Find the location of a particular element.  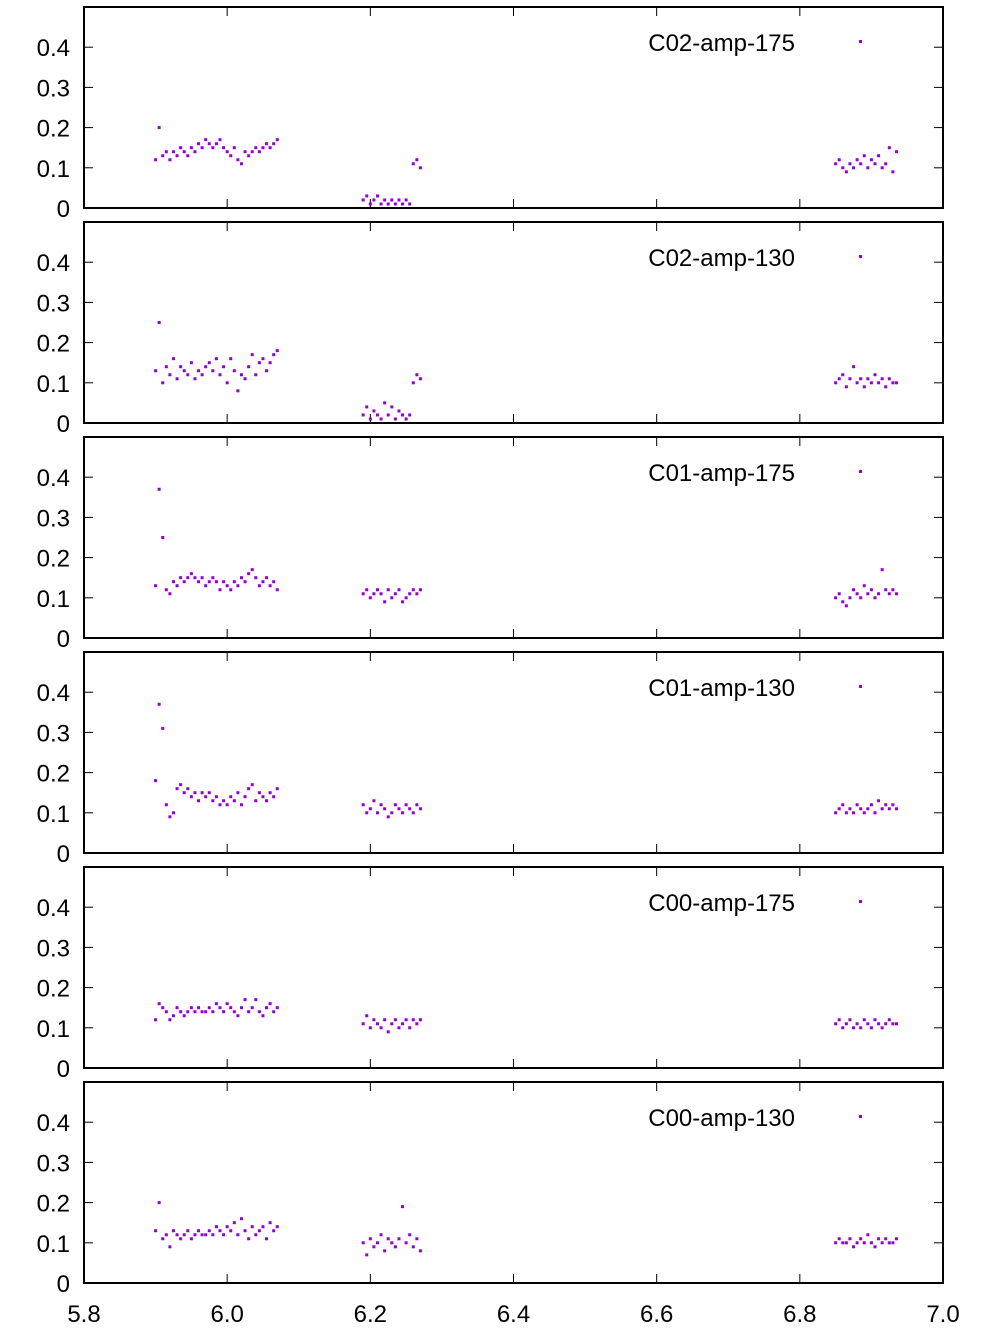

legend-label: C00-amp-175 is located at coordinates (721, 903).